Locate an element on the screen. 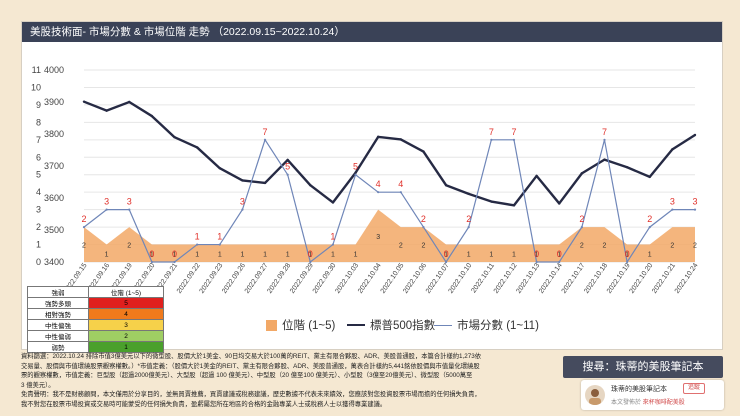 The height and width of the screenshot is (416, 740). x-tick-label: 2022.10.12 is located at coordinates (506, 278).